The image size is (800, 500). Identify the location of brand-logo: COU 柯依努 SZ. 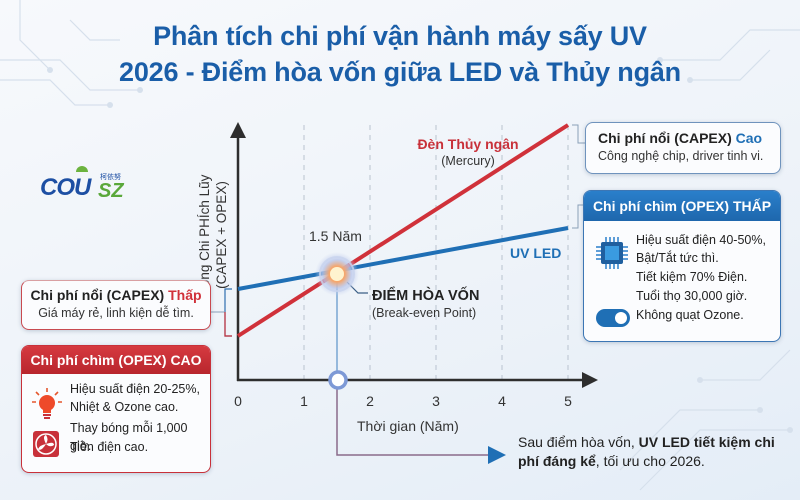
(87, 185).